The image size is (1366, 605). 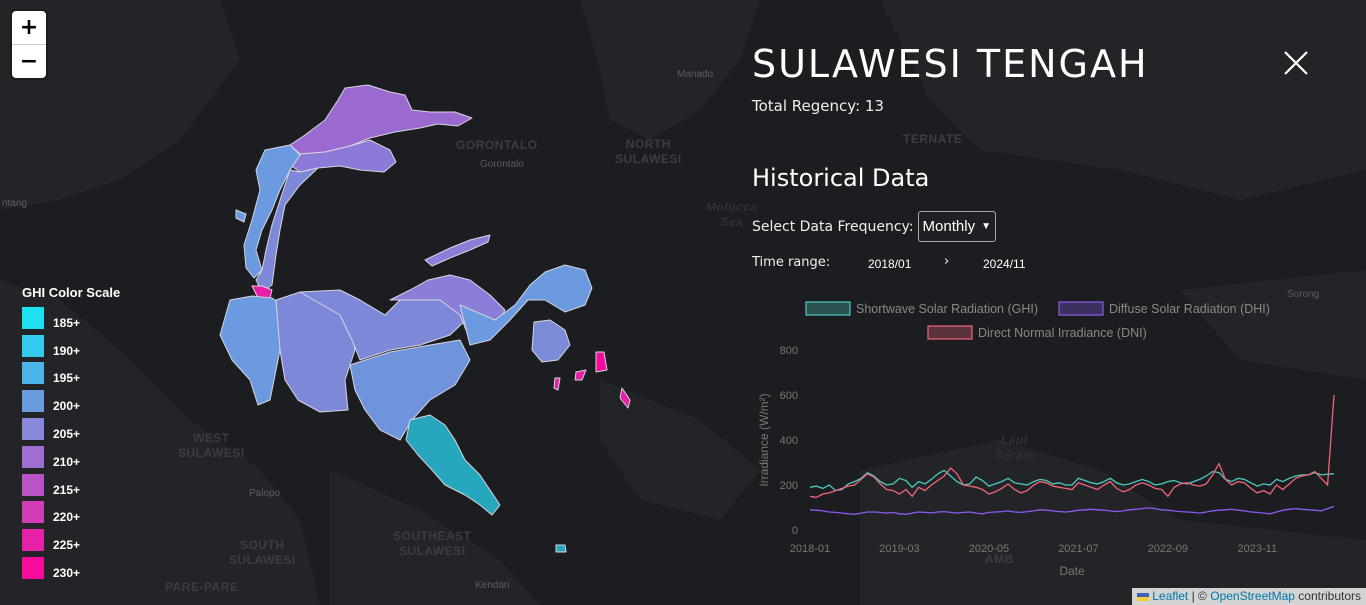 I want to click on legend-item: 225+, so click(x=71, y=540).